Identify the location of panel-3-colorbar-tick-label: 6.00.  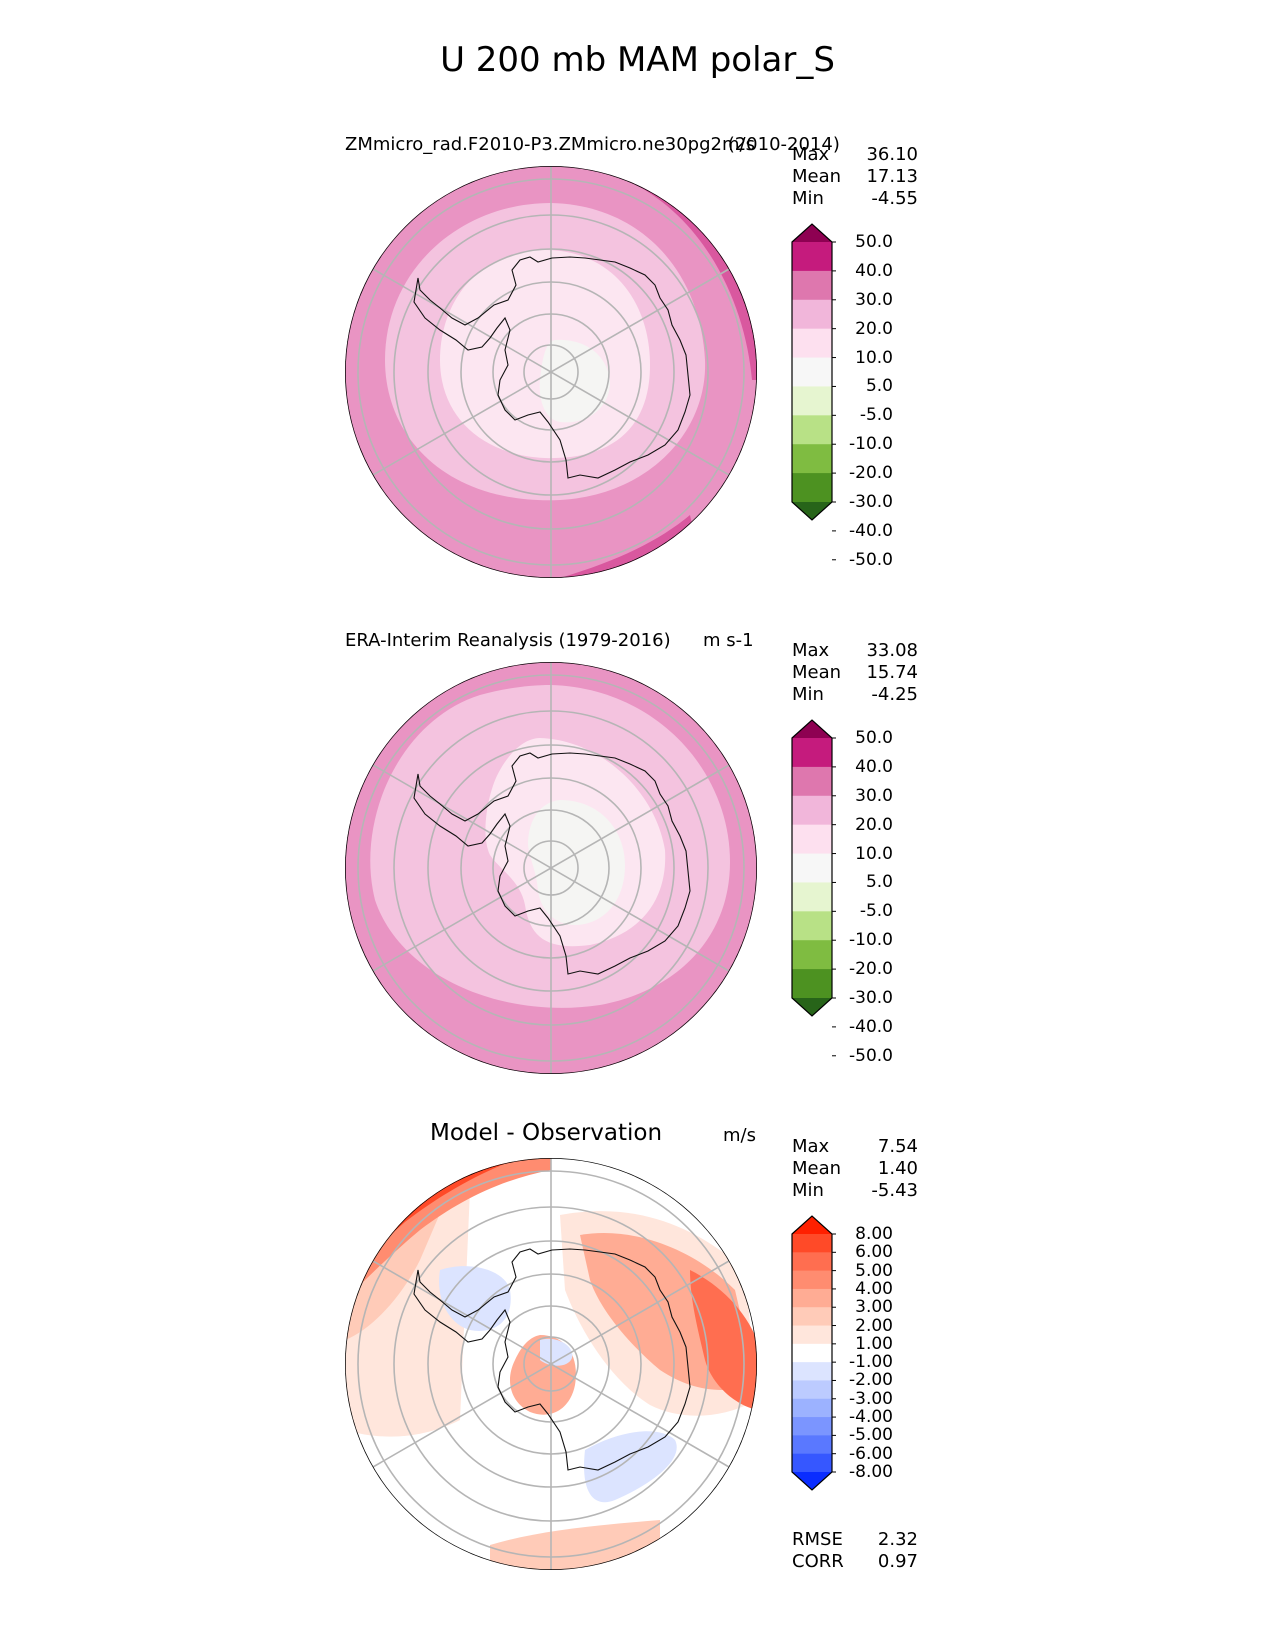
(874, 1252).